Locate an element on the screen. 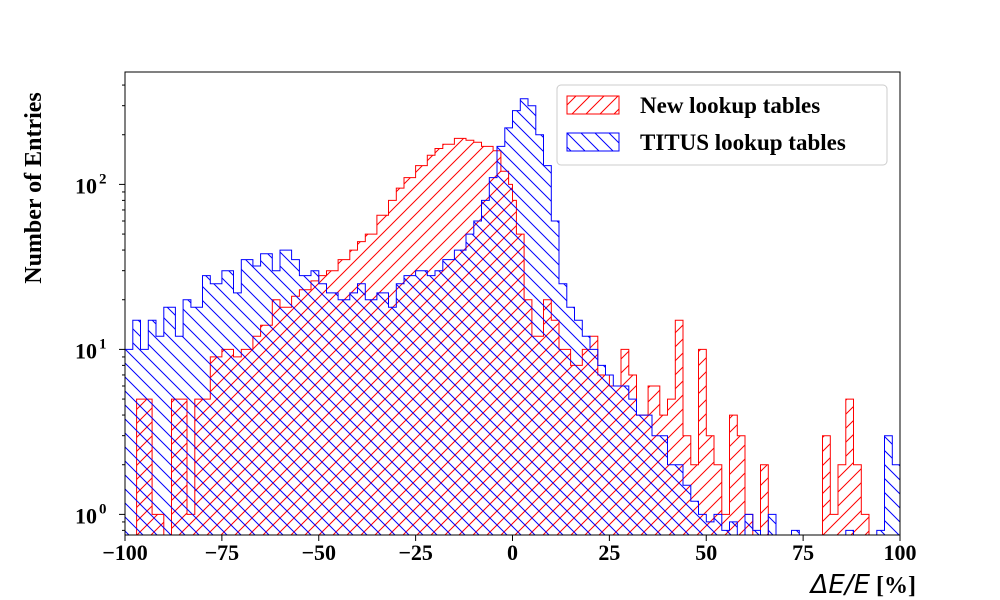 Image resolution: width=1000 pixels, height=600 pixels. legend-label-titus: TITUS lookup tables is located at coordinates (743, 142).